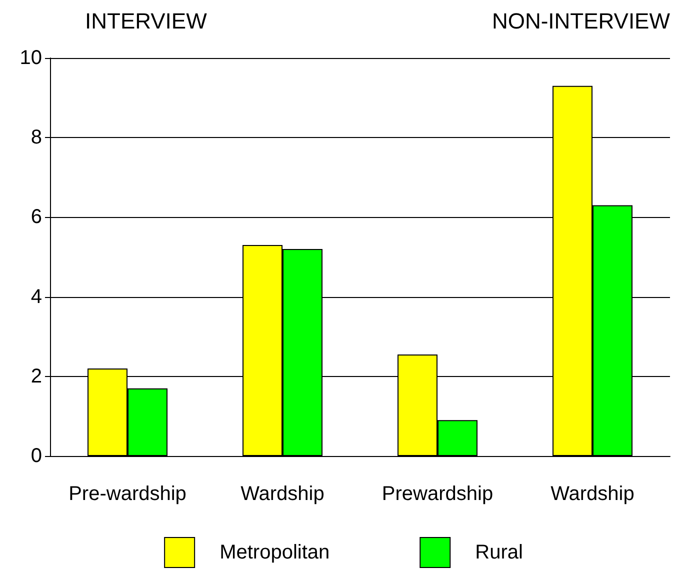 The height and width of the screenshot is (575, 687). What do you see at coordinates (275, 553) in the screenshot?
I see `legend-label: Metropolitan` at bounding box center [275, 553].